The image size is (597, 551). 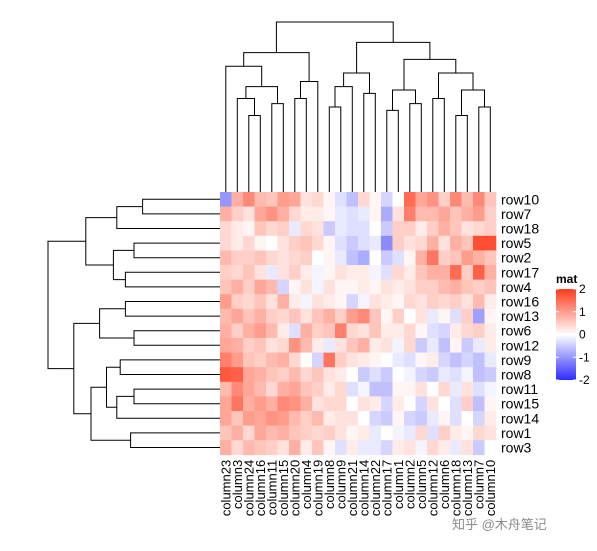 I want to click on column-label: column11, so click(x=271, y=487).